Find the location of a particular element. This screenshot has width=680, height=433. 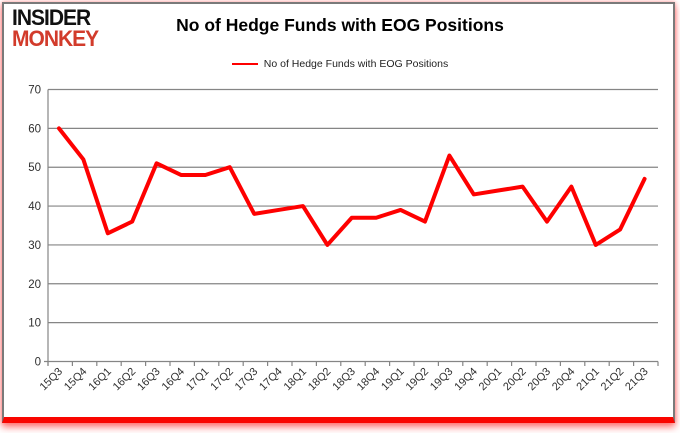

x-axis-tick-label: 21Q3 is located at coordinates (637, 380).